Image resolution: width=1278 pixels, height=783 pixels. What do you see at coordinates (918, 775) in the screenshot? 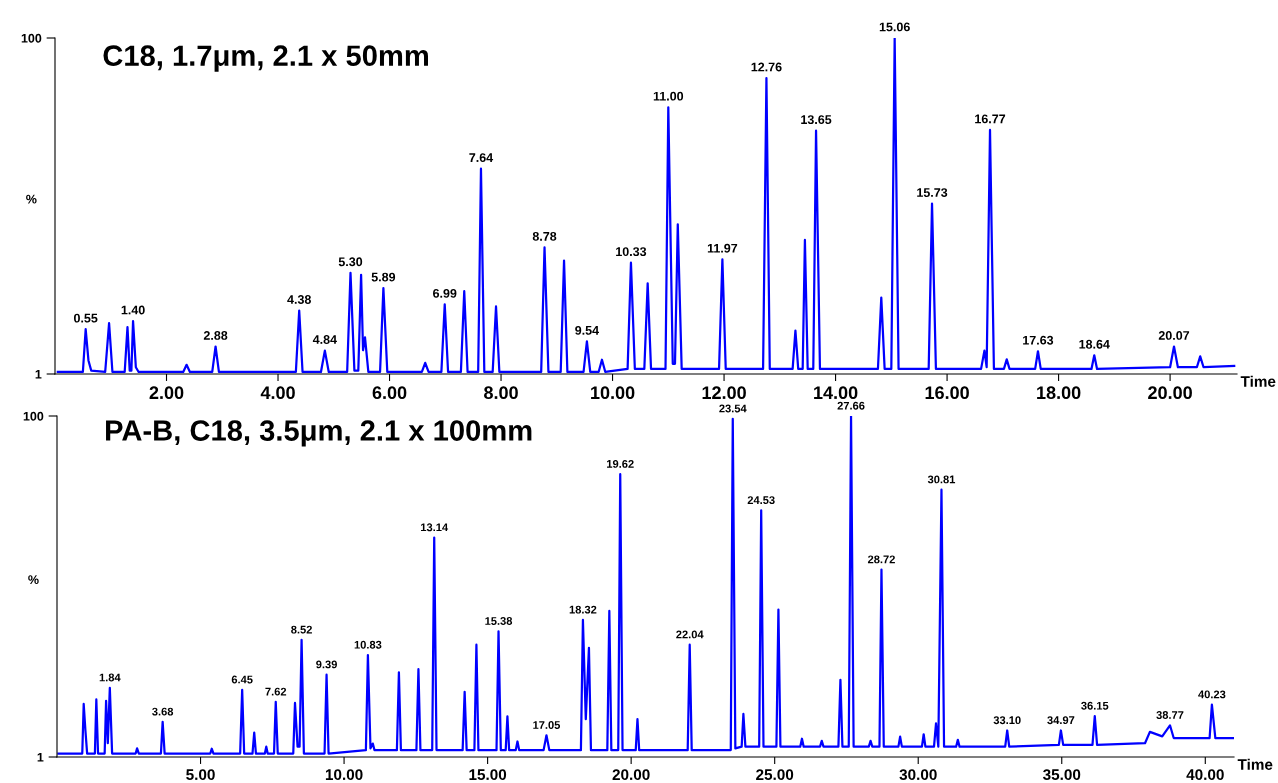
I see `x-tick-label: 30.00` at bounding box center [918, 775].